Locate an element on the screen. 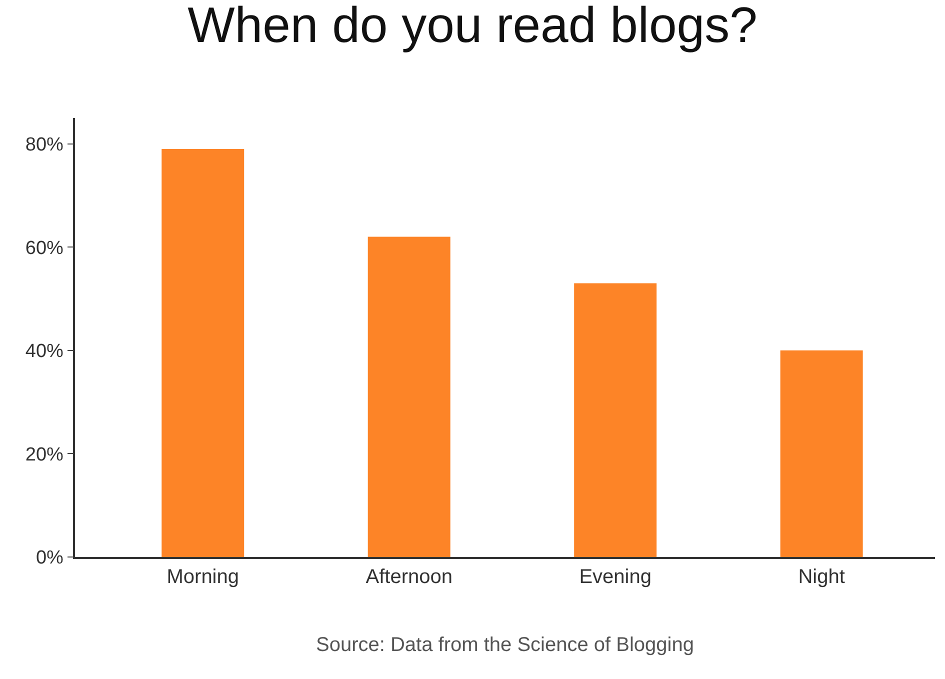 The height and width of the screenshot is (679, 945). x-tick-label: Evening is located at coordinates (615, 577).